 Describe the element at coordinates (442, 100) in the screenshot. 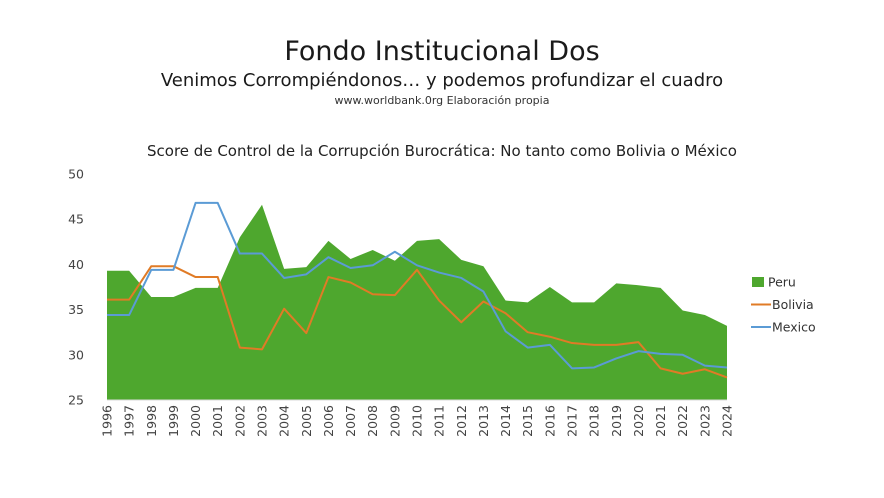

I see `source-note: www.worldbank.0rg Elaboración propia` at that location.